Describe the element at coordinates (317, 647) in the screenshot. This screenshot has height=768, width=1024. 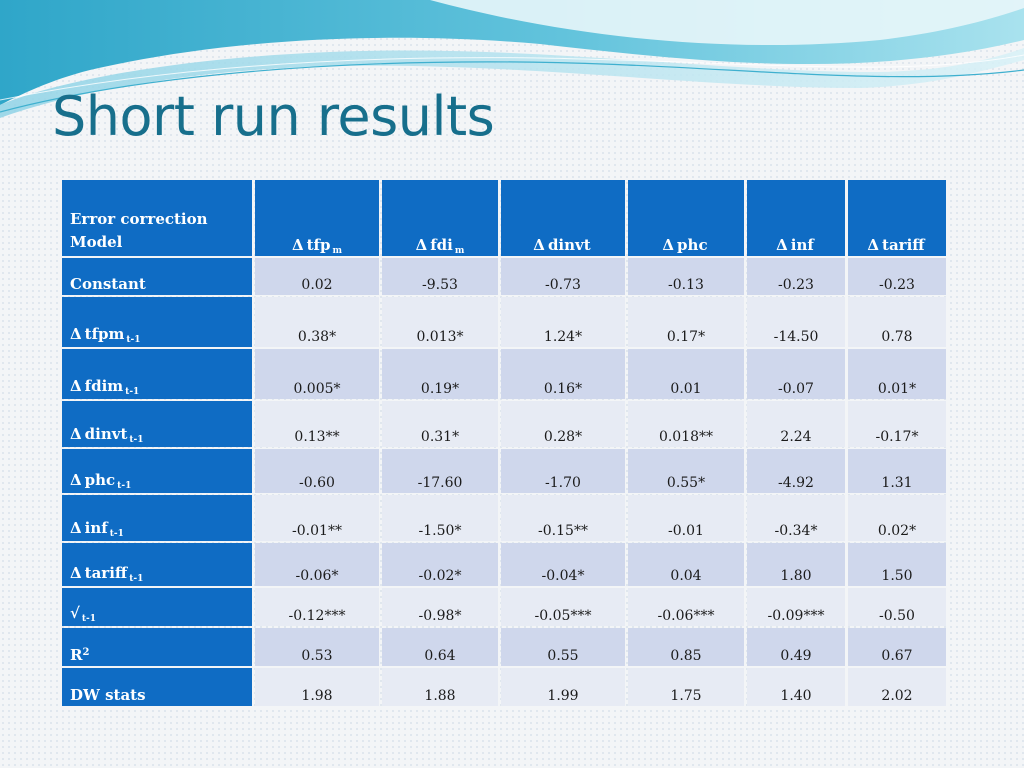
I see `table-cell: 0.53` at that location.